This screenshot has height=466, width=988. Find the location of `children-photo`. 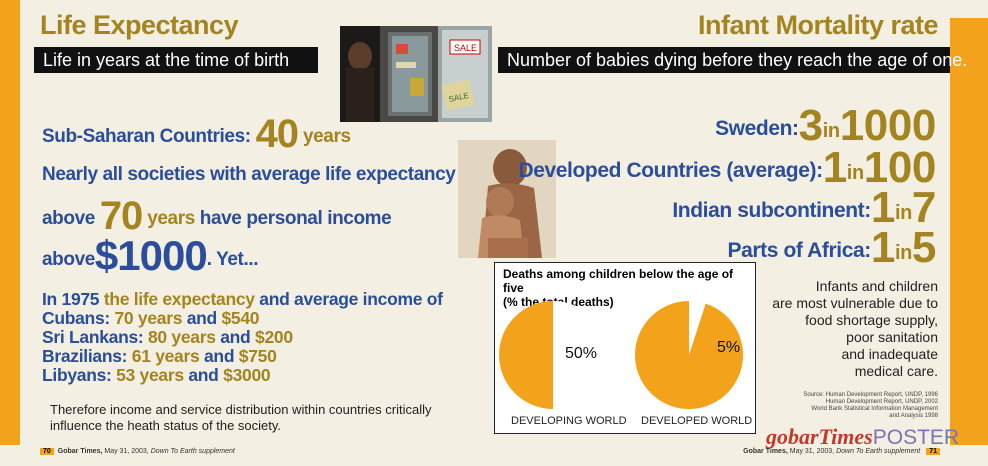

children-photo is located at coordinates (507, 199).